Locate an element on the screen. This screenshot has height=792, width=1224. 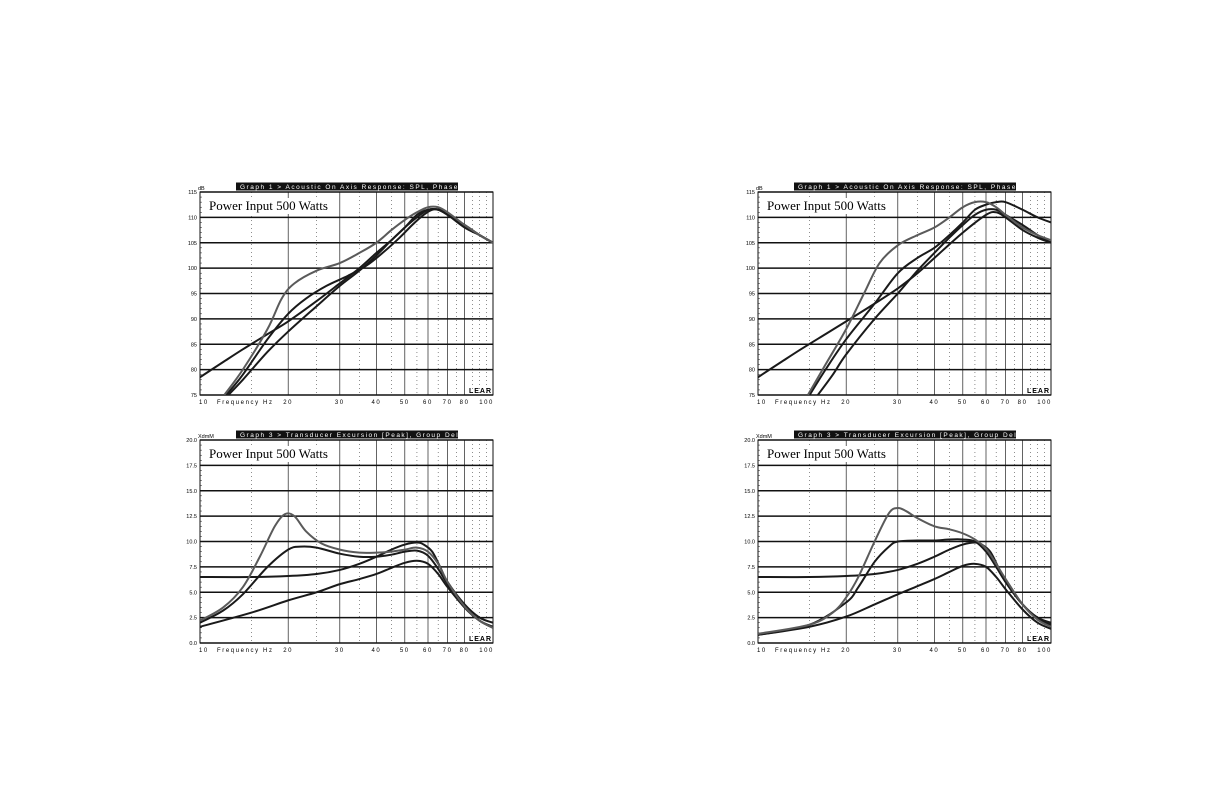
y-tick-label: 75 is located at coordinates (752, 396).